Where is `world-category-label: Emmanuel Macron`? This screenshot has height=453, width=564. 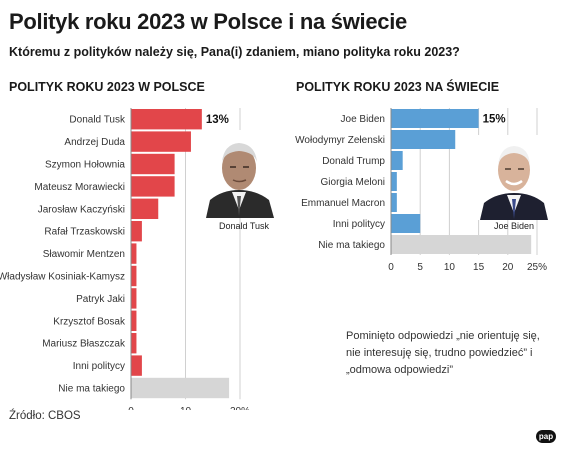
world-category-label: Emmanuel Macron is located at coordinates (343, 203).